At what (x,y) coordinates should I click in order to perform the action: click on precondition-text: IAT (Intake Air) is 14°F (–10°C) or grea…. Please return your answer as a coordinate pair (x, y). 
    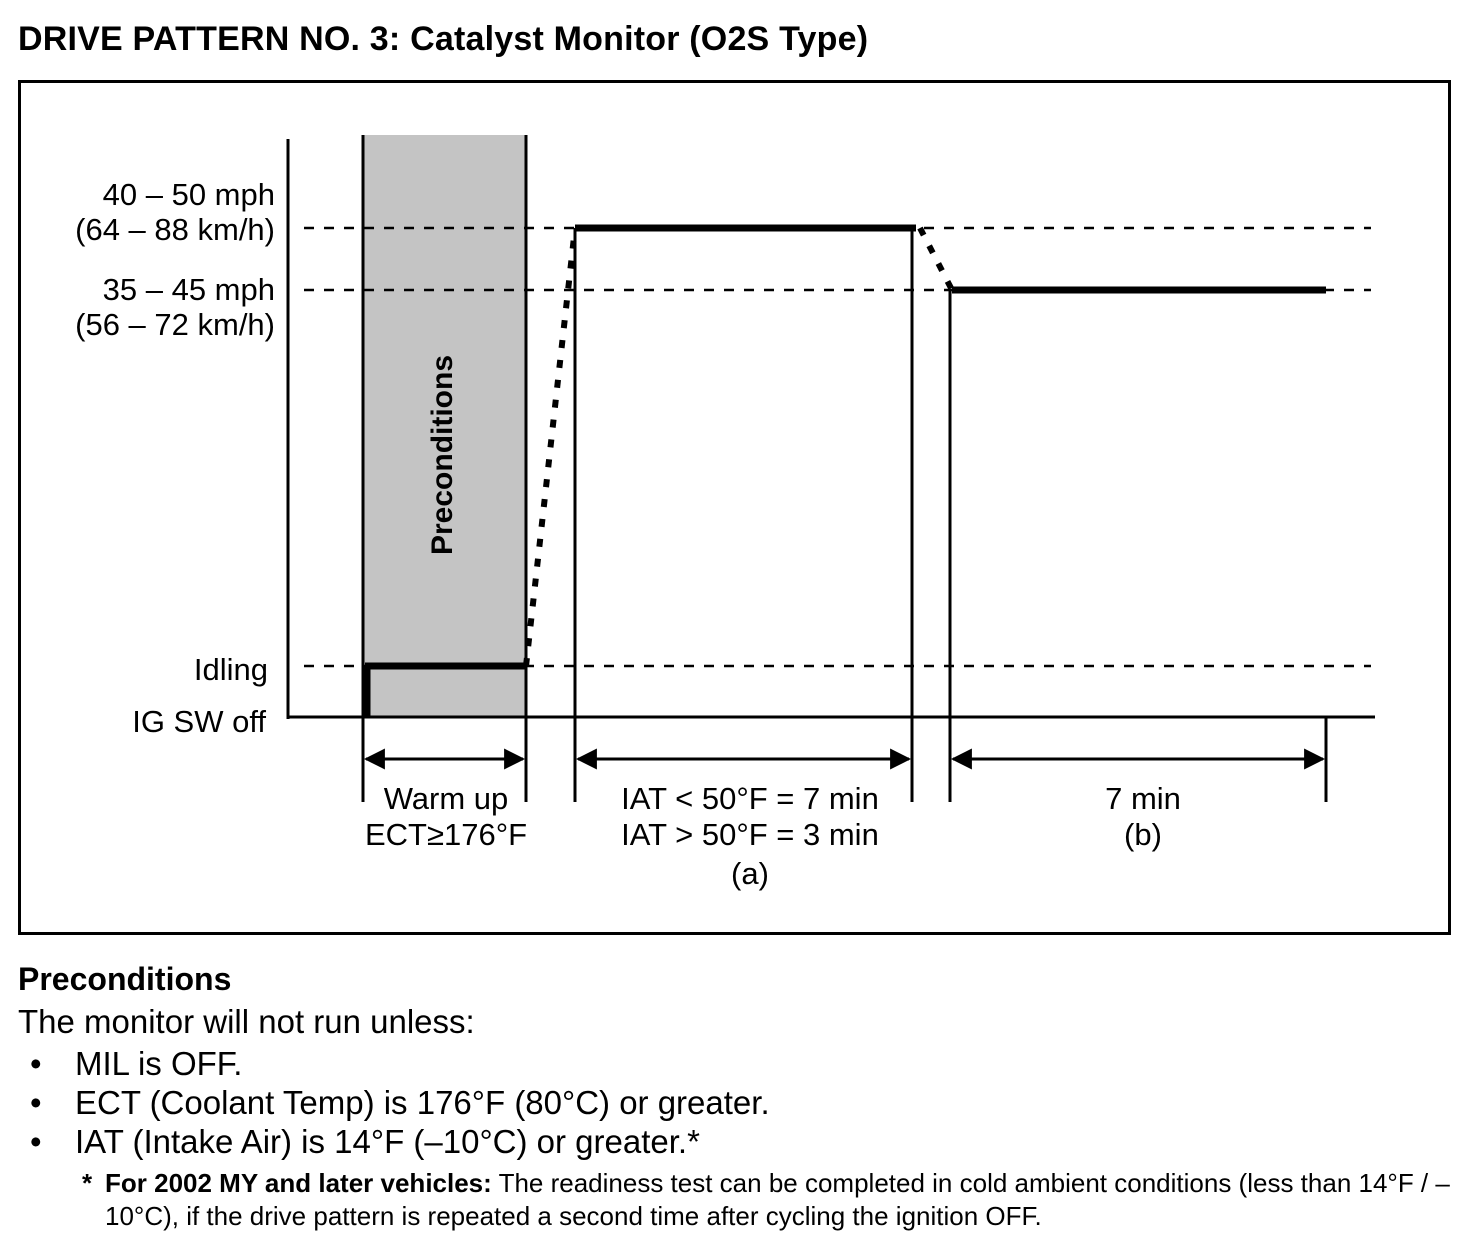
    Looking at the image, I should click on (387, 1141).